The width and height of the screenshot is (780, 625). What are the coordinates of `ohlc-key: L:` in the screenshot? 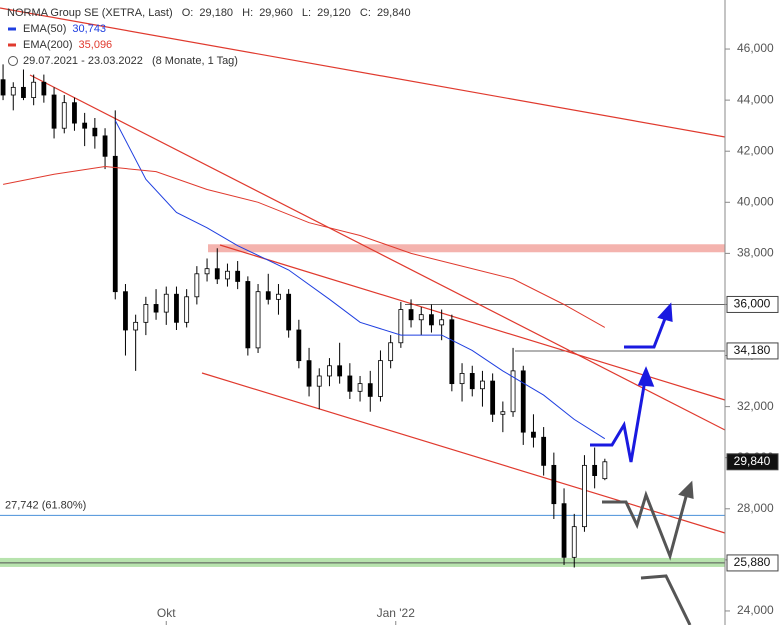 It's located at (306, 13).